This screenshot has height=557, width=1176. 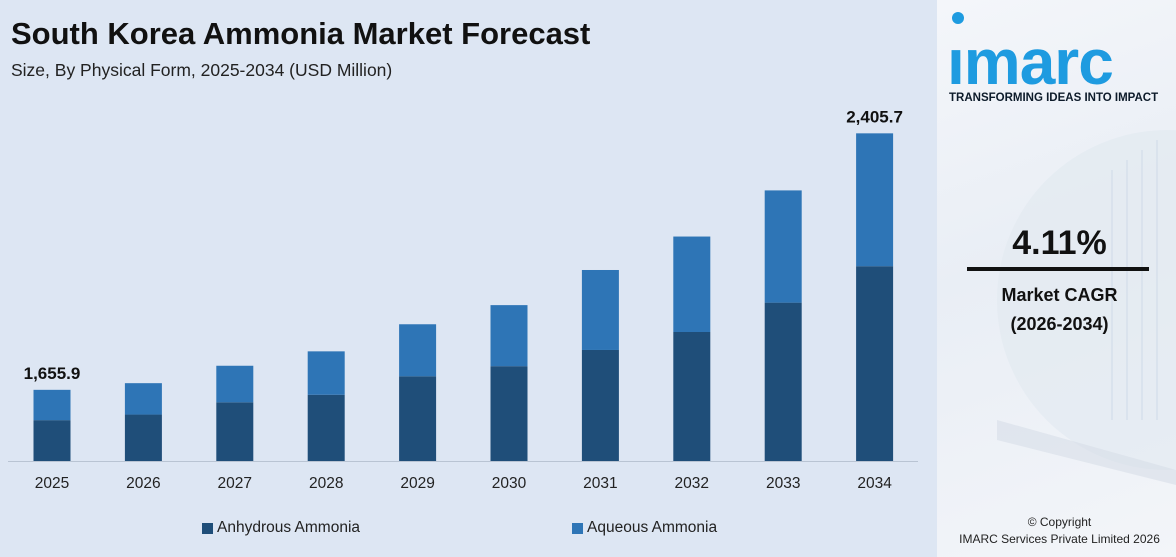 What do you see at coordinates (143, 483) in the screenshot?
I see `x-tick-label-2026: 2026` at bounding box center [143, 483].